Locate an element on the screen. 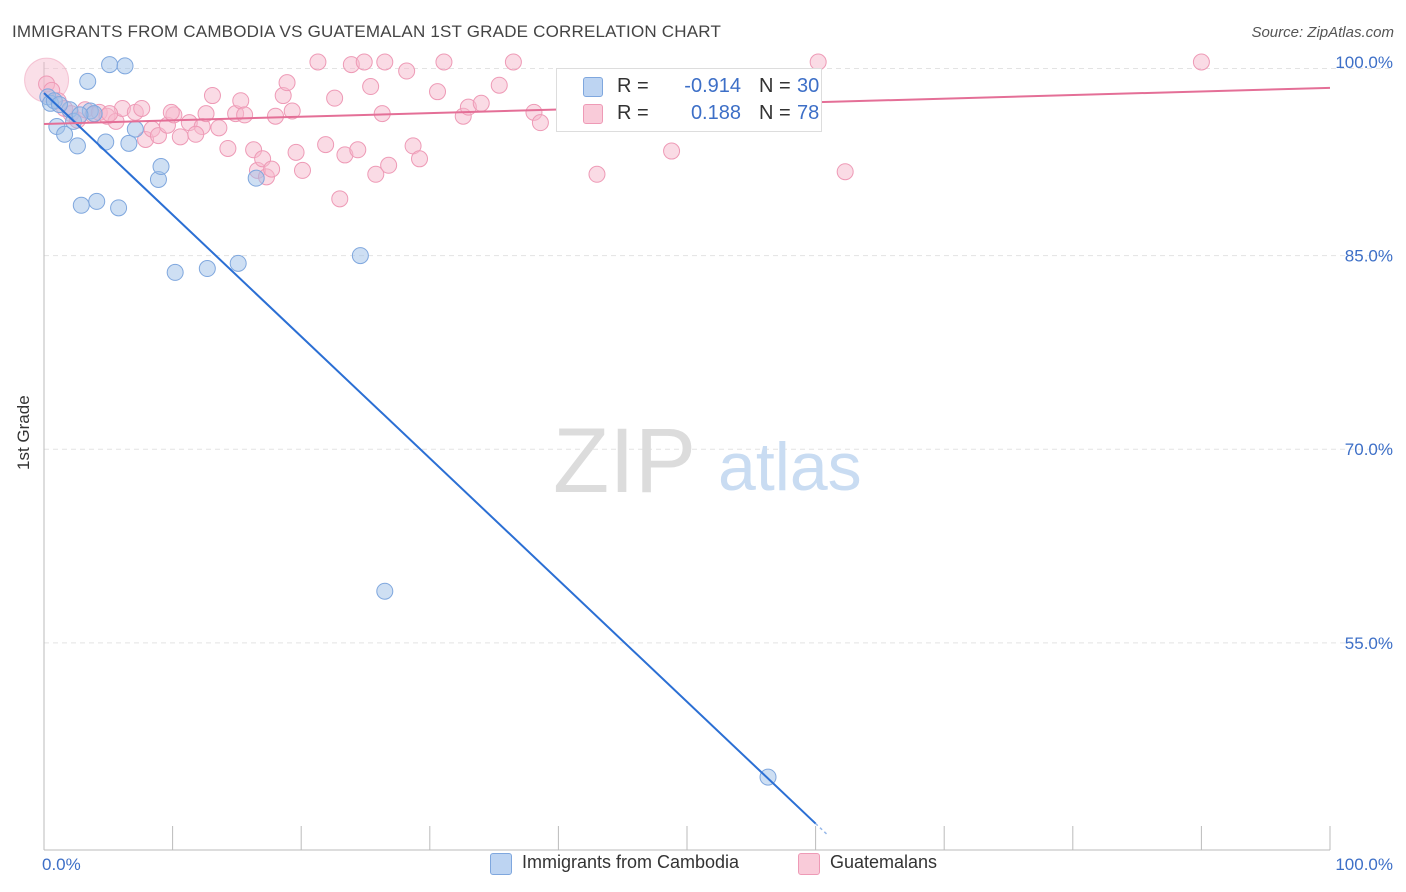  y-tick-label: 85.0% is located at coordinates (1369, 256).